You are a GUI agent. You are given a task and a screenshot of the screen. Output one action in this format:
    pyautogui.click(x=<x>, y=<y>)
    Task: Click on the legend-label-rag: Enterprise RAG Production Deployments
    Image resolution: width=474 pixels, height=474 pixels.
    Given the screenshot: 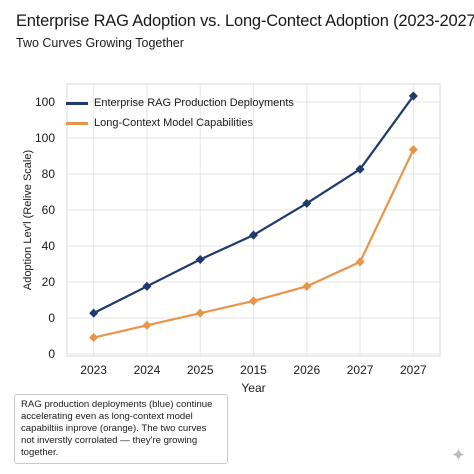 What is the action you would take?
    pyautogui.click(x=194, y=103)
    